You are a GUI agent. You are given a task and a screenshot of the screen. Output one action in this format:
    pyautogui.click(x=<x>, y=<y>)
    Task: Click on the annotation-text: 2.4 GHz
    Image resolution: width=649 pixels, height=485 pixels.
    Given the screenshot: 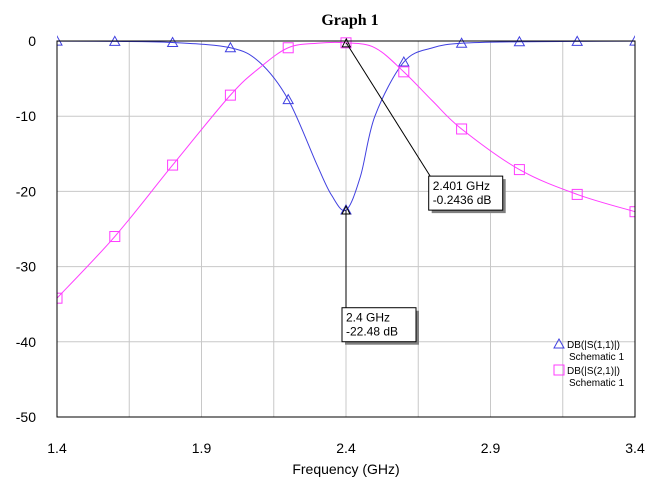 What is the action you would take?
    pyautogui.click(x=368, y=318)
    